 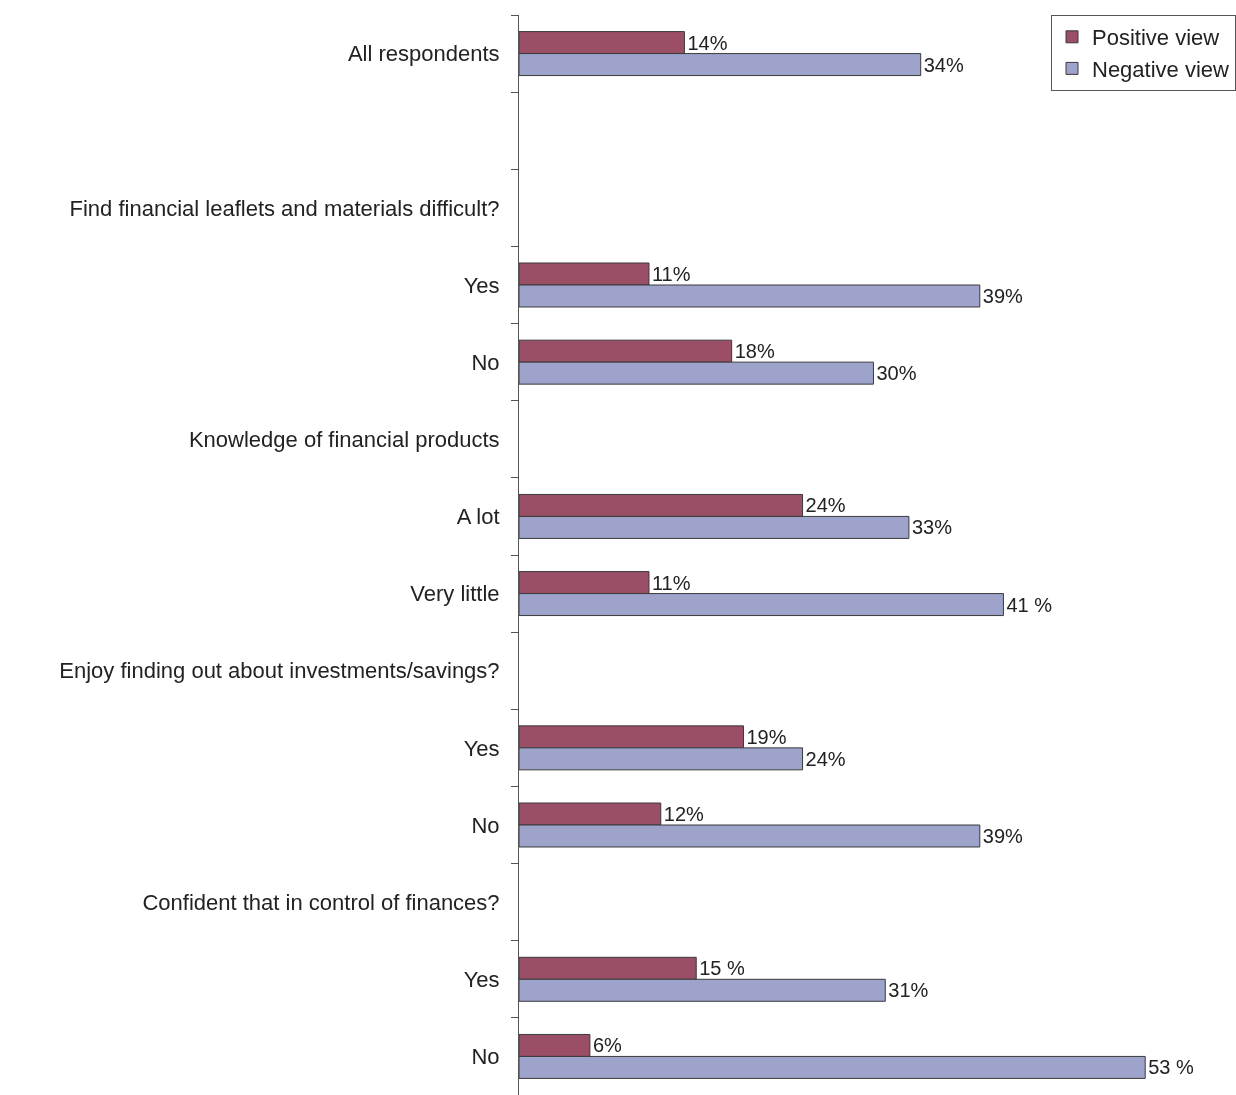 What do you see at coordinates (478, 517) in the screenshot?
I see `y-tick-label: A lot` at bounding box center [478, 517].